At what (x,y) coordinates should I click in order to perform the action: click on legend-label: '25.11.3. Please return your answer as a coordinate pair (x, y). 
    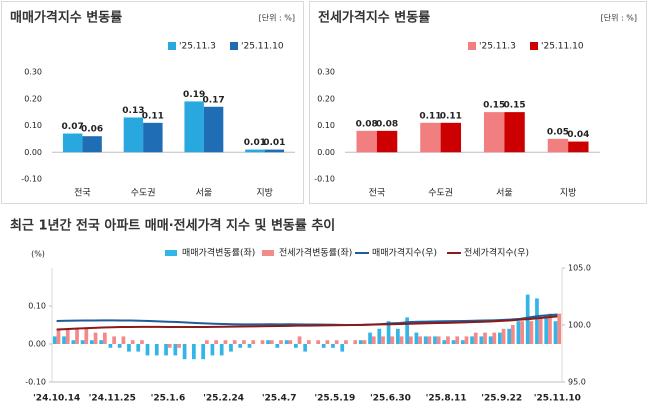
    Looking at the image, I should click on (497, 47).